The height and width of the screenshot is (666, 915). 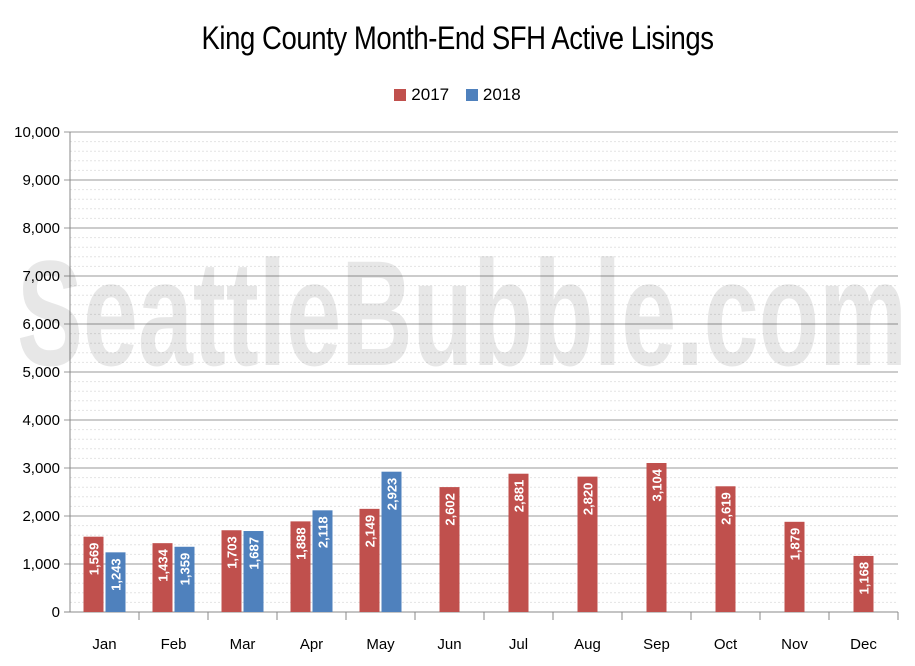 What do you see at coordinates (41, 564) in the screenshot?
I see `y-tick-label: 1,000` at bounding box center [41, 564].